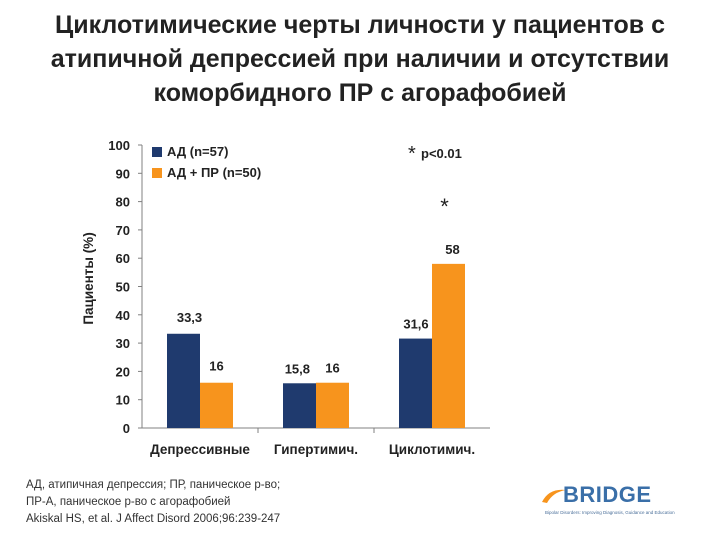 The width and height of the screenshot is (720, 540). What do you see at coordinates (123, 343) in the screenshot?
I see `y-tick-label: 30` at bounding box center [123, 343].